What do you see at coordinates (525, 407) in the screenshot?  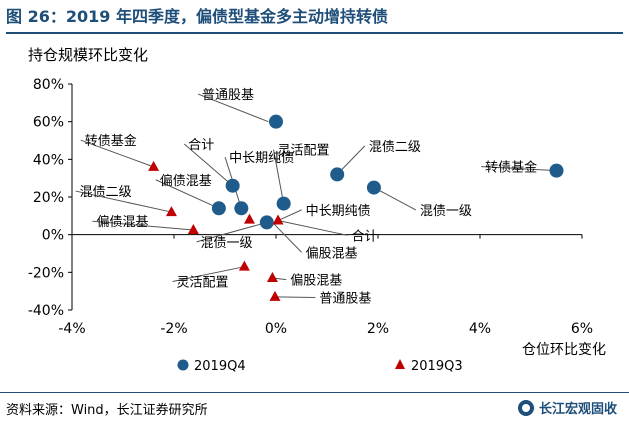 I see `logo-icon` at bounding box center [525, 407].